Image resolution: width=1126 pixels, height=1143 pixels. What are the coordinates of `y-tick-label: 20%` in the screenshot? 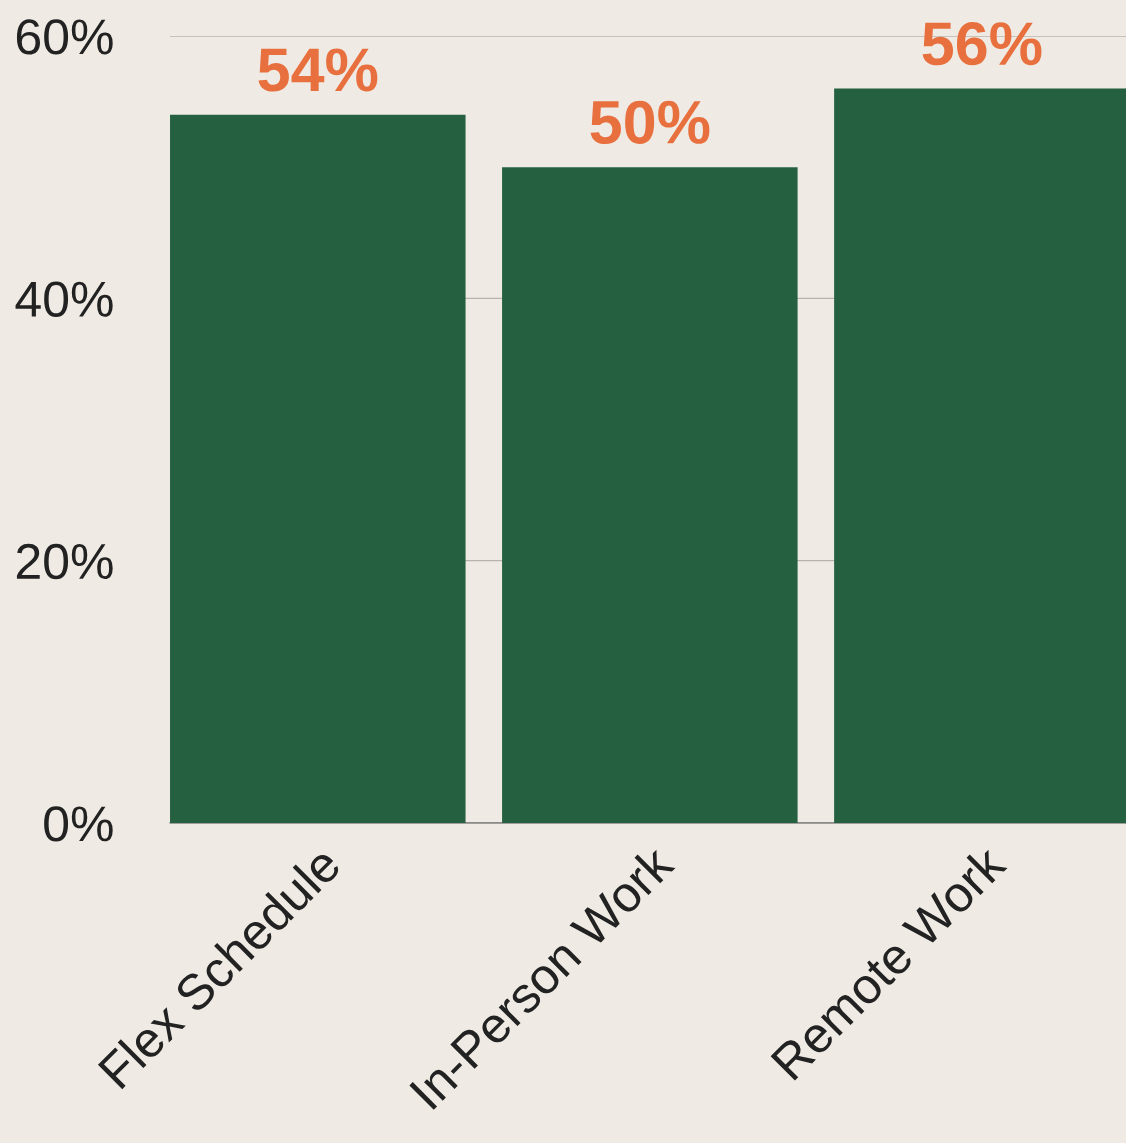 It's located at (64, 561).